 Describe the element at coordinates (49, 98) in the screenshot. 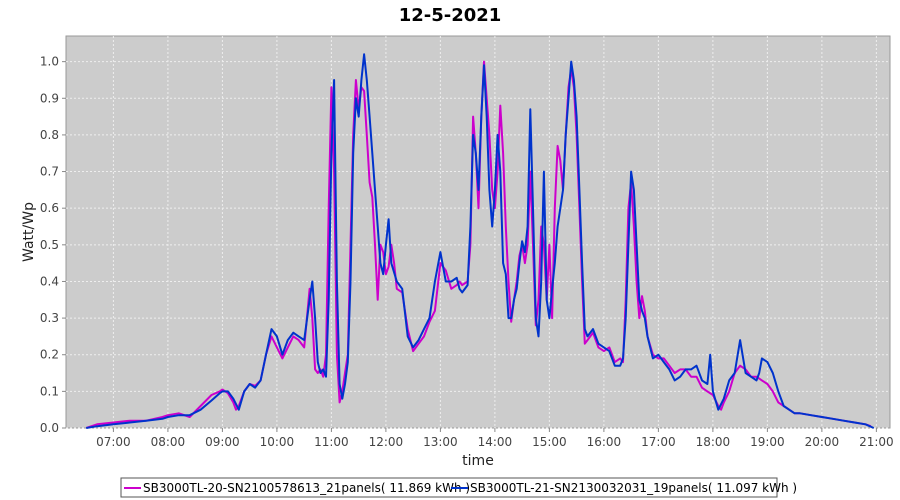

I see `y-tick-label: 0.9` at that location.